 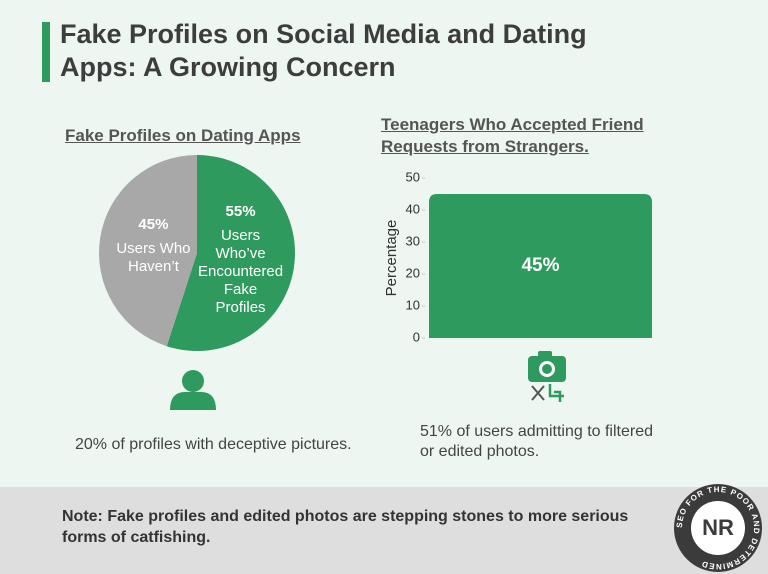 What do you see at coordinates (547, 376) in the screenshot?
I see `camera-icon` at bounding box center [547, 376].